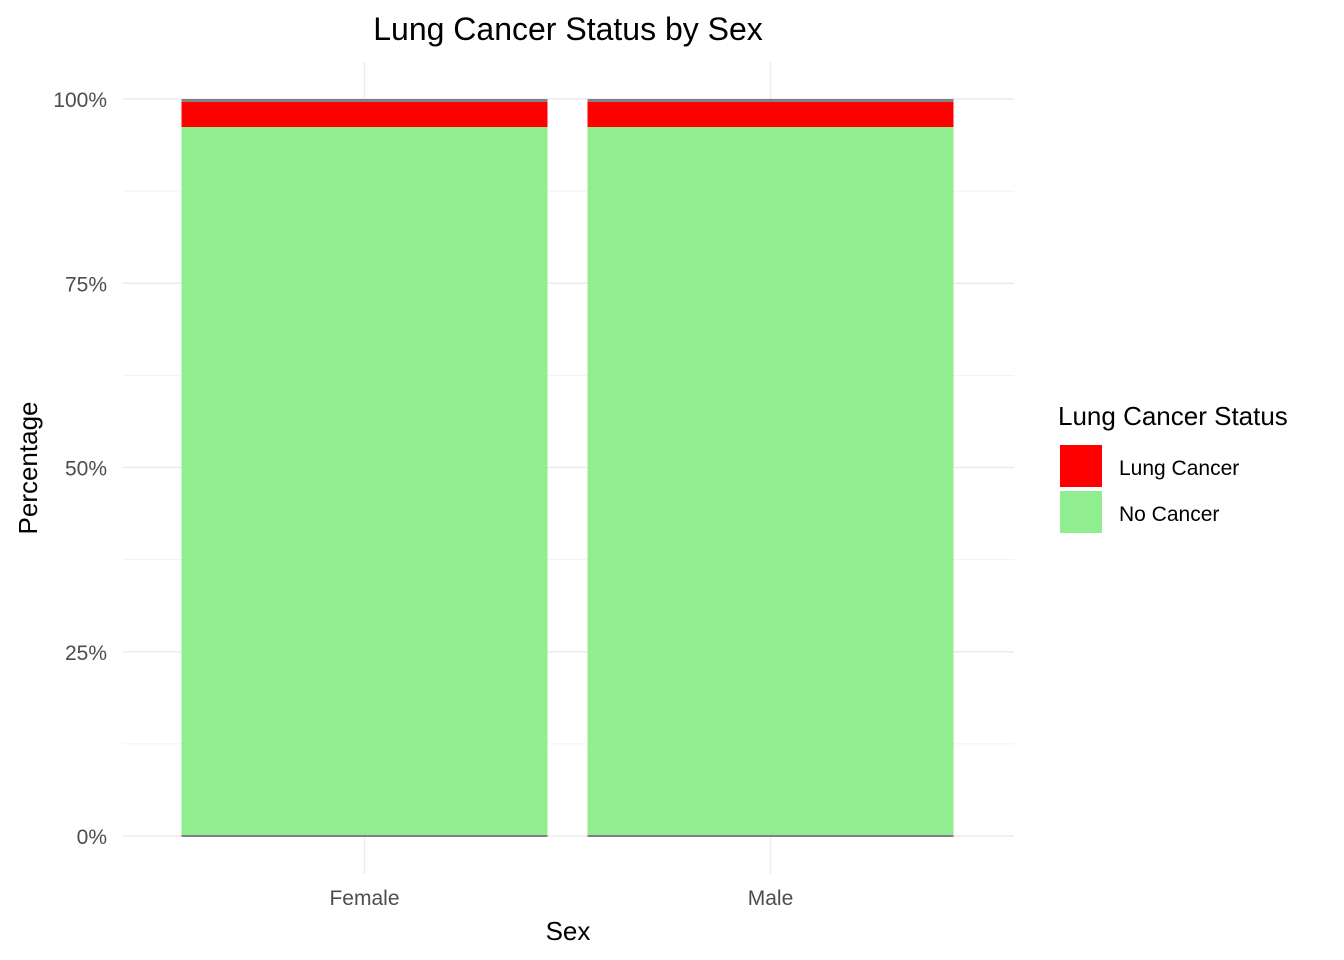  I want to click on legend-title: Lung Cancer Status, so click(1173, 416).